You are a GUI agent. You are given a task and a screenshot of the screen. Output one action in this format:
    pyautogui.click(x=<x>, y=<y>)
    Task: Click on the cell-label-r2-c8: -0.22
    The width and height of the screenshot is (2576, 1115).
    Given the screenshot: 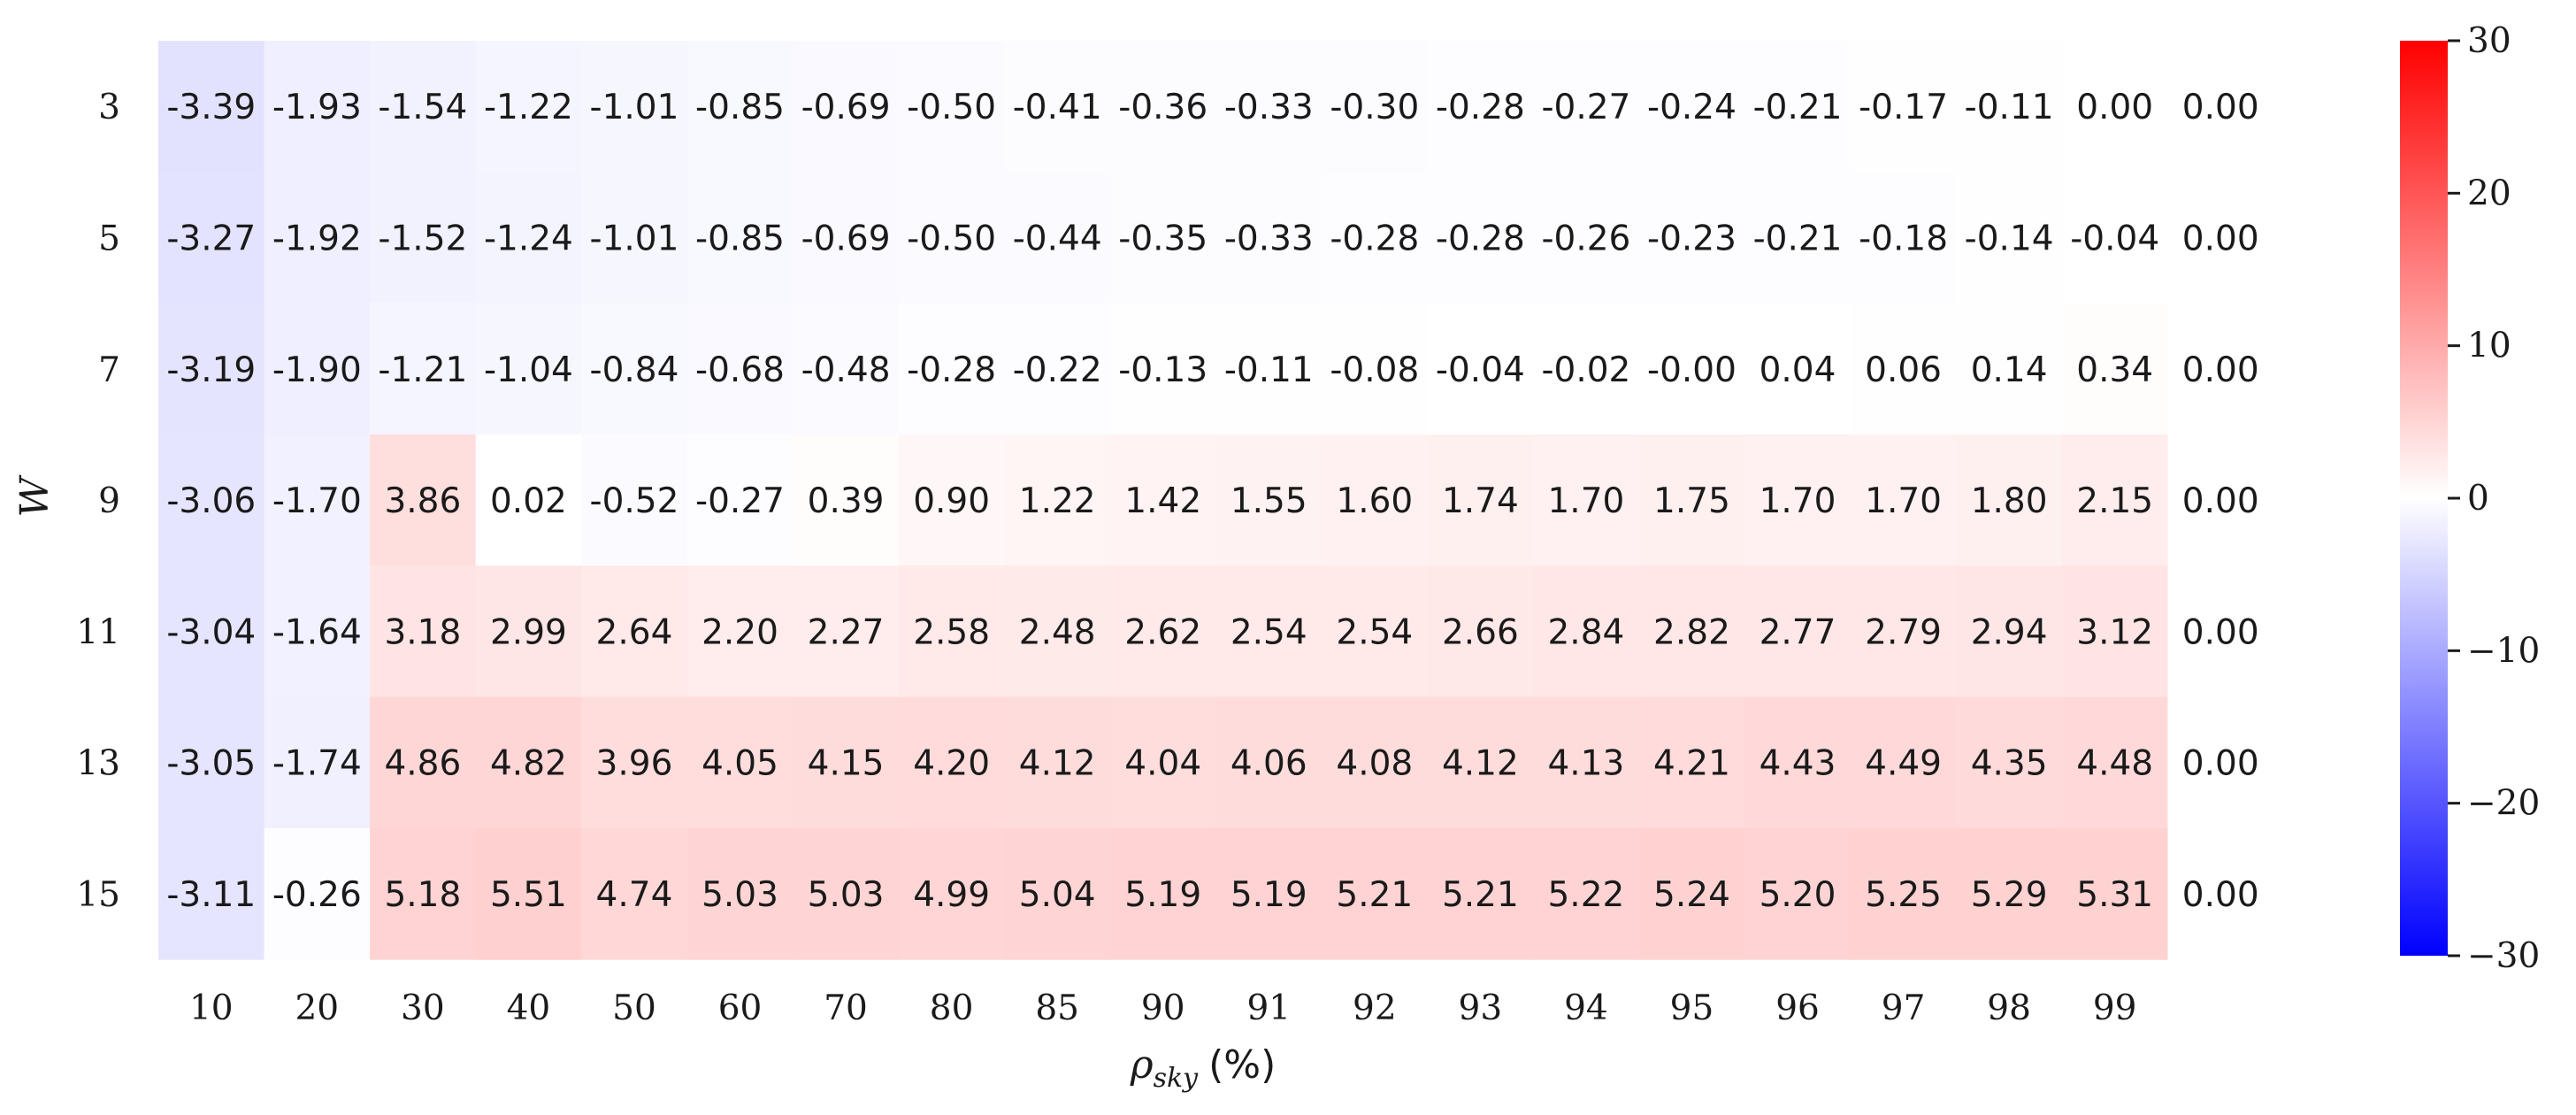 What is the action you would take?
    pyautogui.click(x=1057, y=370)
    